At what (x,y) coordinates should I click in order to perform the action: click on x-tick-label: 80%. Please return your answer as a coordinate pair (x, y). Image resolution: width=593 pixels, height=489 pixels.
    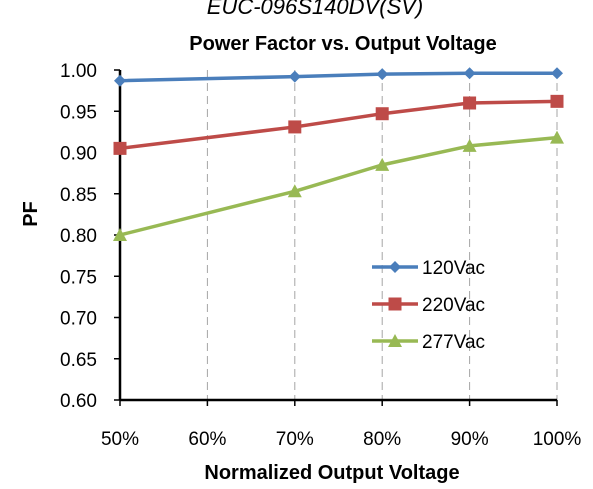
    Looking at the image, I should click on (382, 439).